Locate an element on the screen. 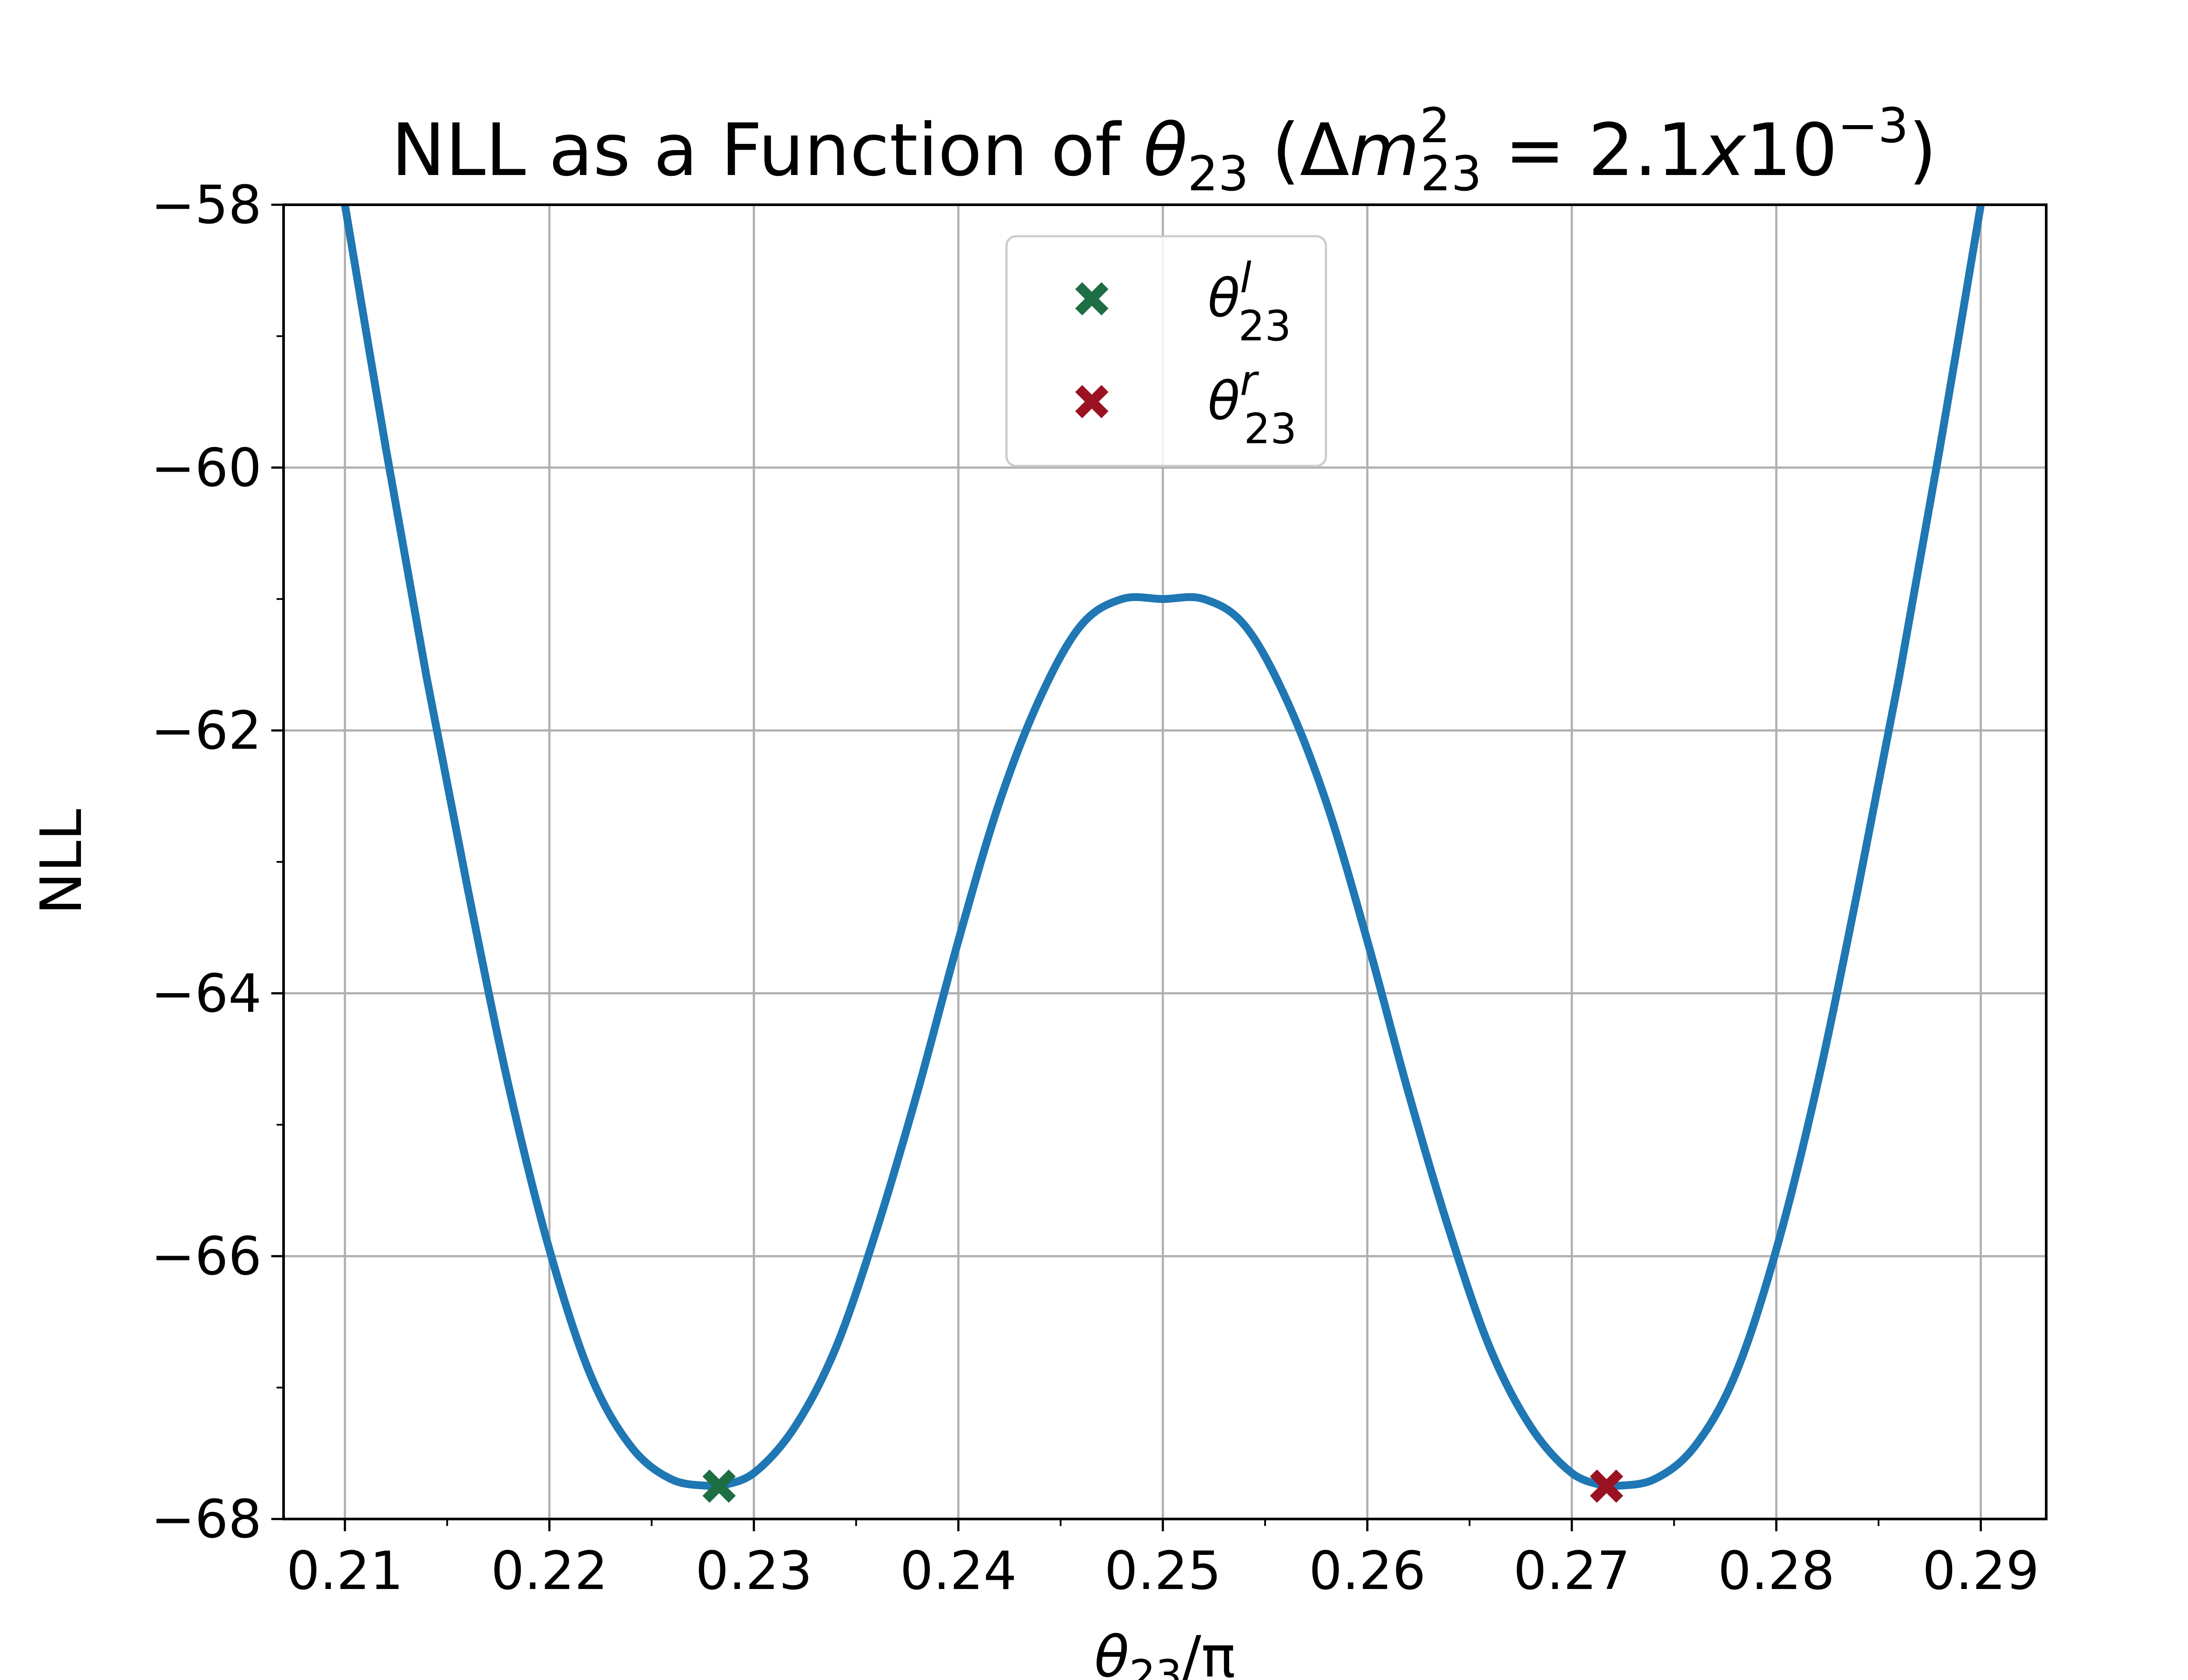  x-tick-label: 0.25 is located at coordinates (1163, 1571).